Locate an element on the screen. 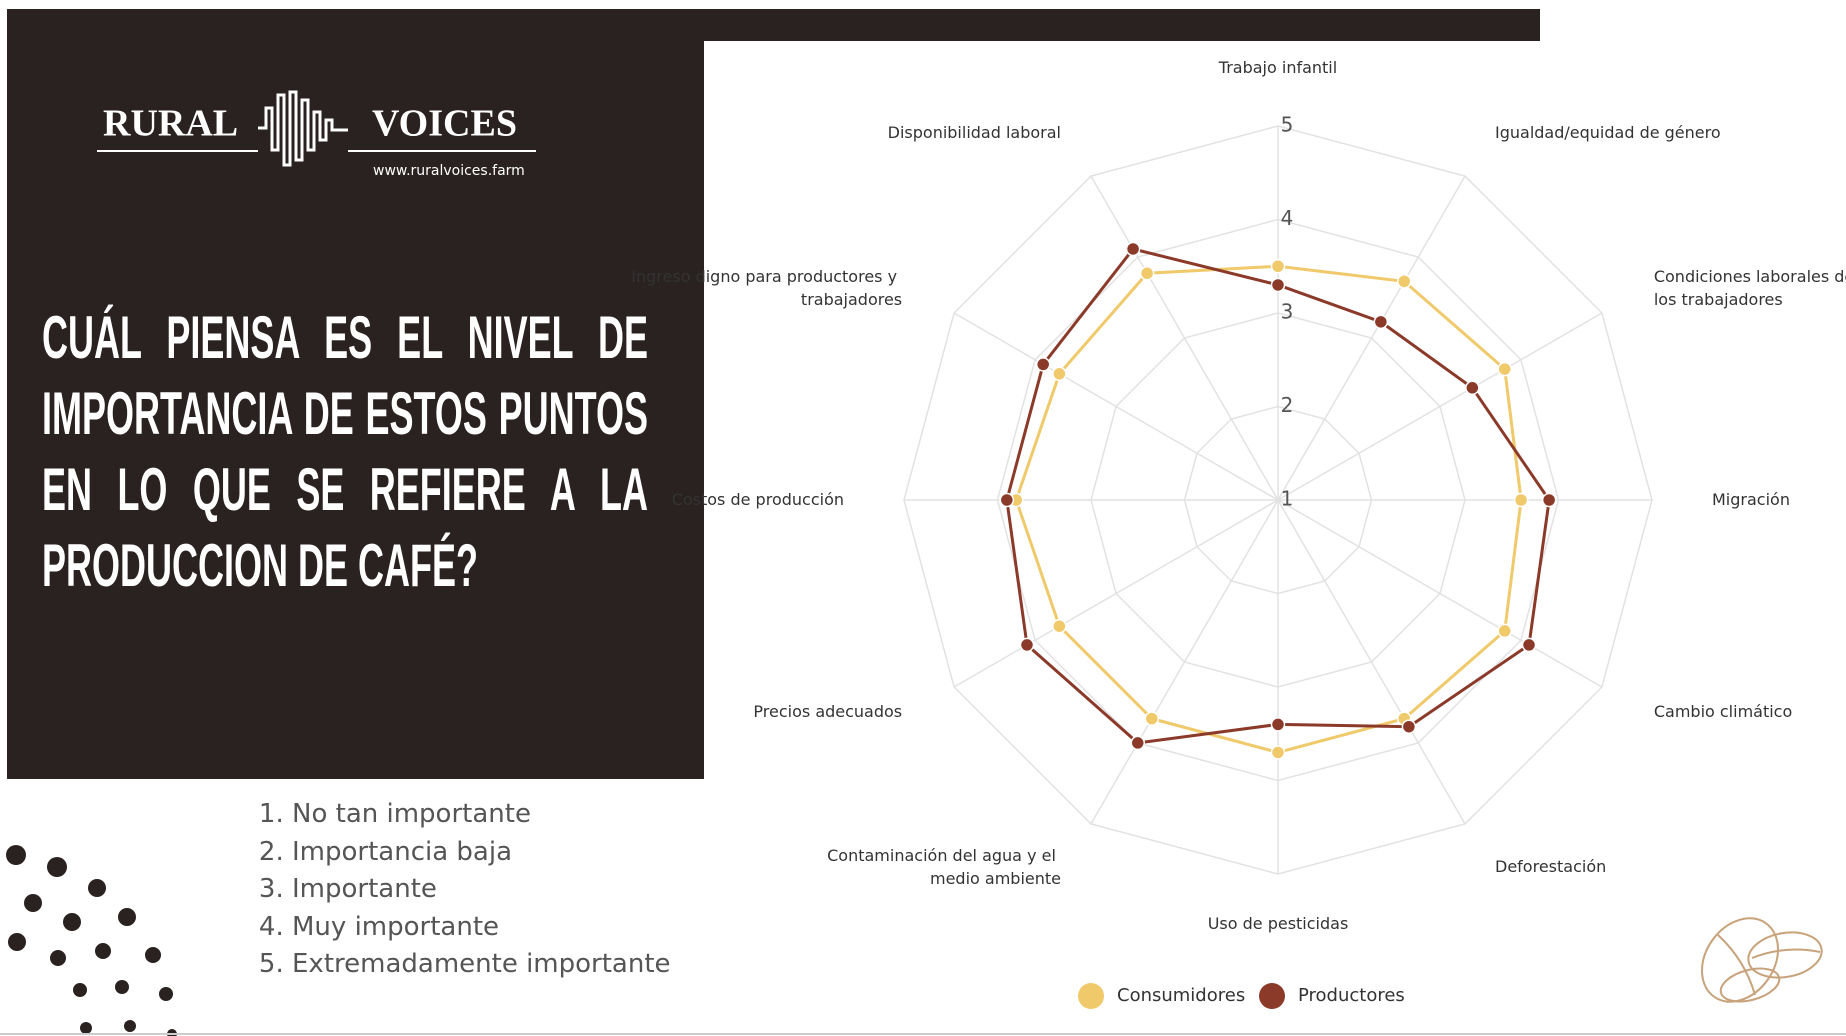 The width and height of the screenshot is (1846, 1036). category-label: Disponibilidad laboral is located at coordinates (974, 131).